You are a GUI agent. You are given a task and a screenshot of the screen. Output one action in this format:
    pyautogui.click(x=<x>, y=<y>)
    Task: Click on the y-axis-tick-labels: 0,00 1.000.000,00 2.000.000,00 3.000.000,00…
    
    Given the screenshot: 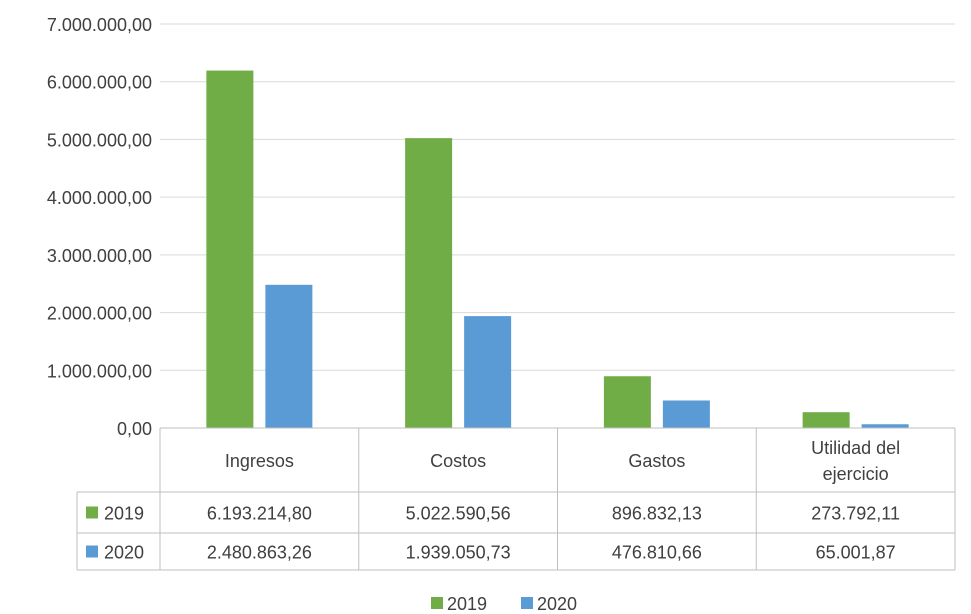 What is the action you would take?
    pyautogui.click(x=99, y=227)
    